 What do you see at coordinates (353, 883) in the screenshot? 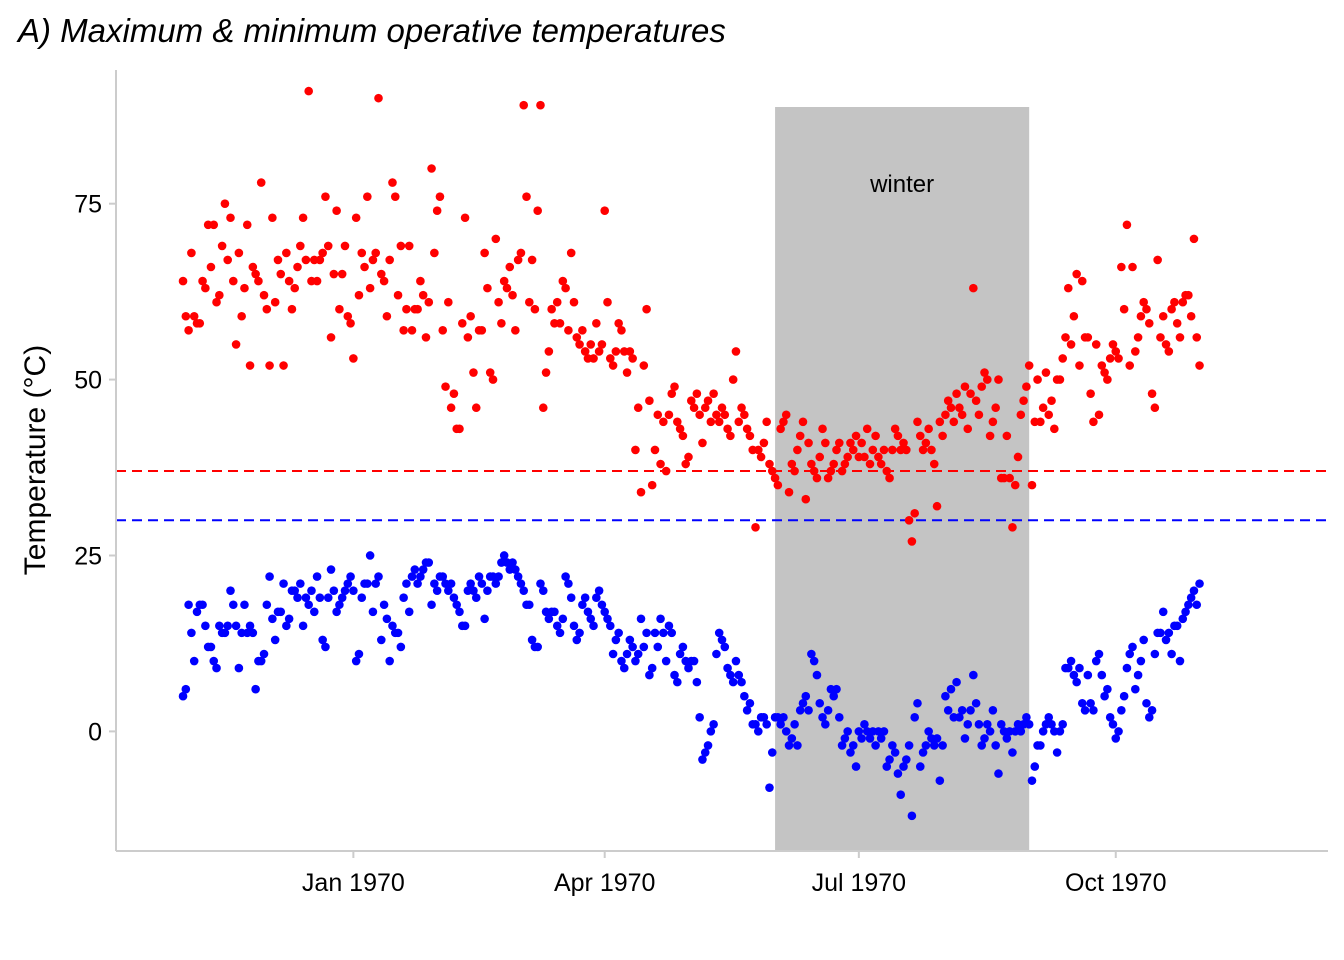
I see `x-tick-label: Jan 1970` at bounding box center [353, 883].